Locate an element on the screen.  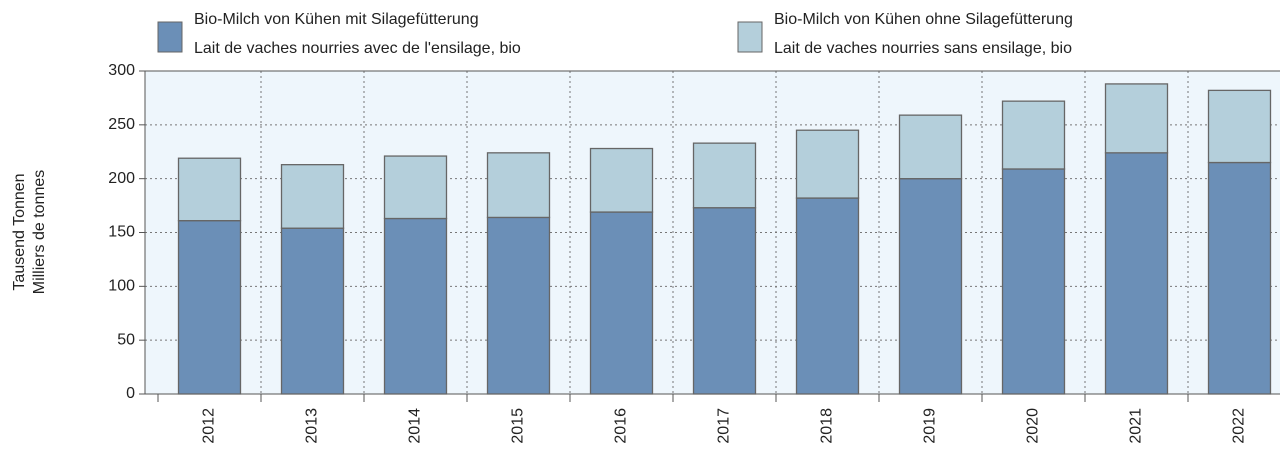
legend-label: Bio-Milch von Kühen mit Silagefütterung is located at coordinates (336, 19).